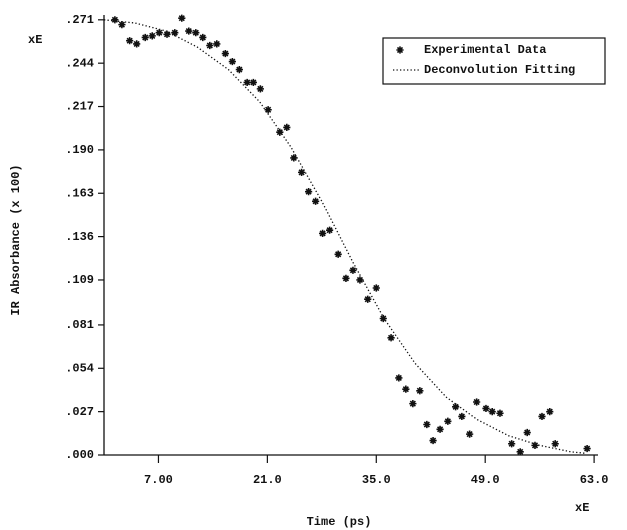 The height and width of the screenshot is (530, 627). What do you see at coordinates (485, 480) in the screenshot?
I see `x-tick-label: 49.0` at bounding box center [485, 480].